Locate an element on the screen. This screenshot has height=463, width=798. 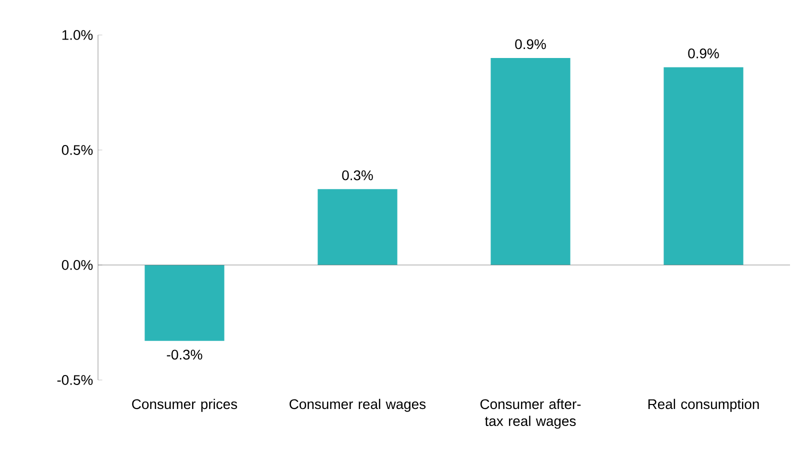
x-tick-label: Consumer prices is located at coordinates (185, 405).